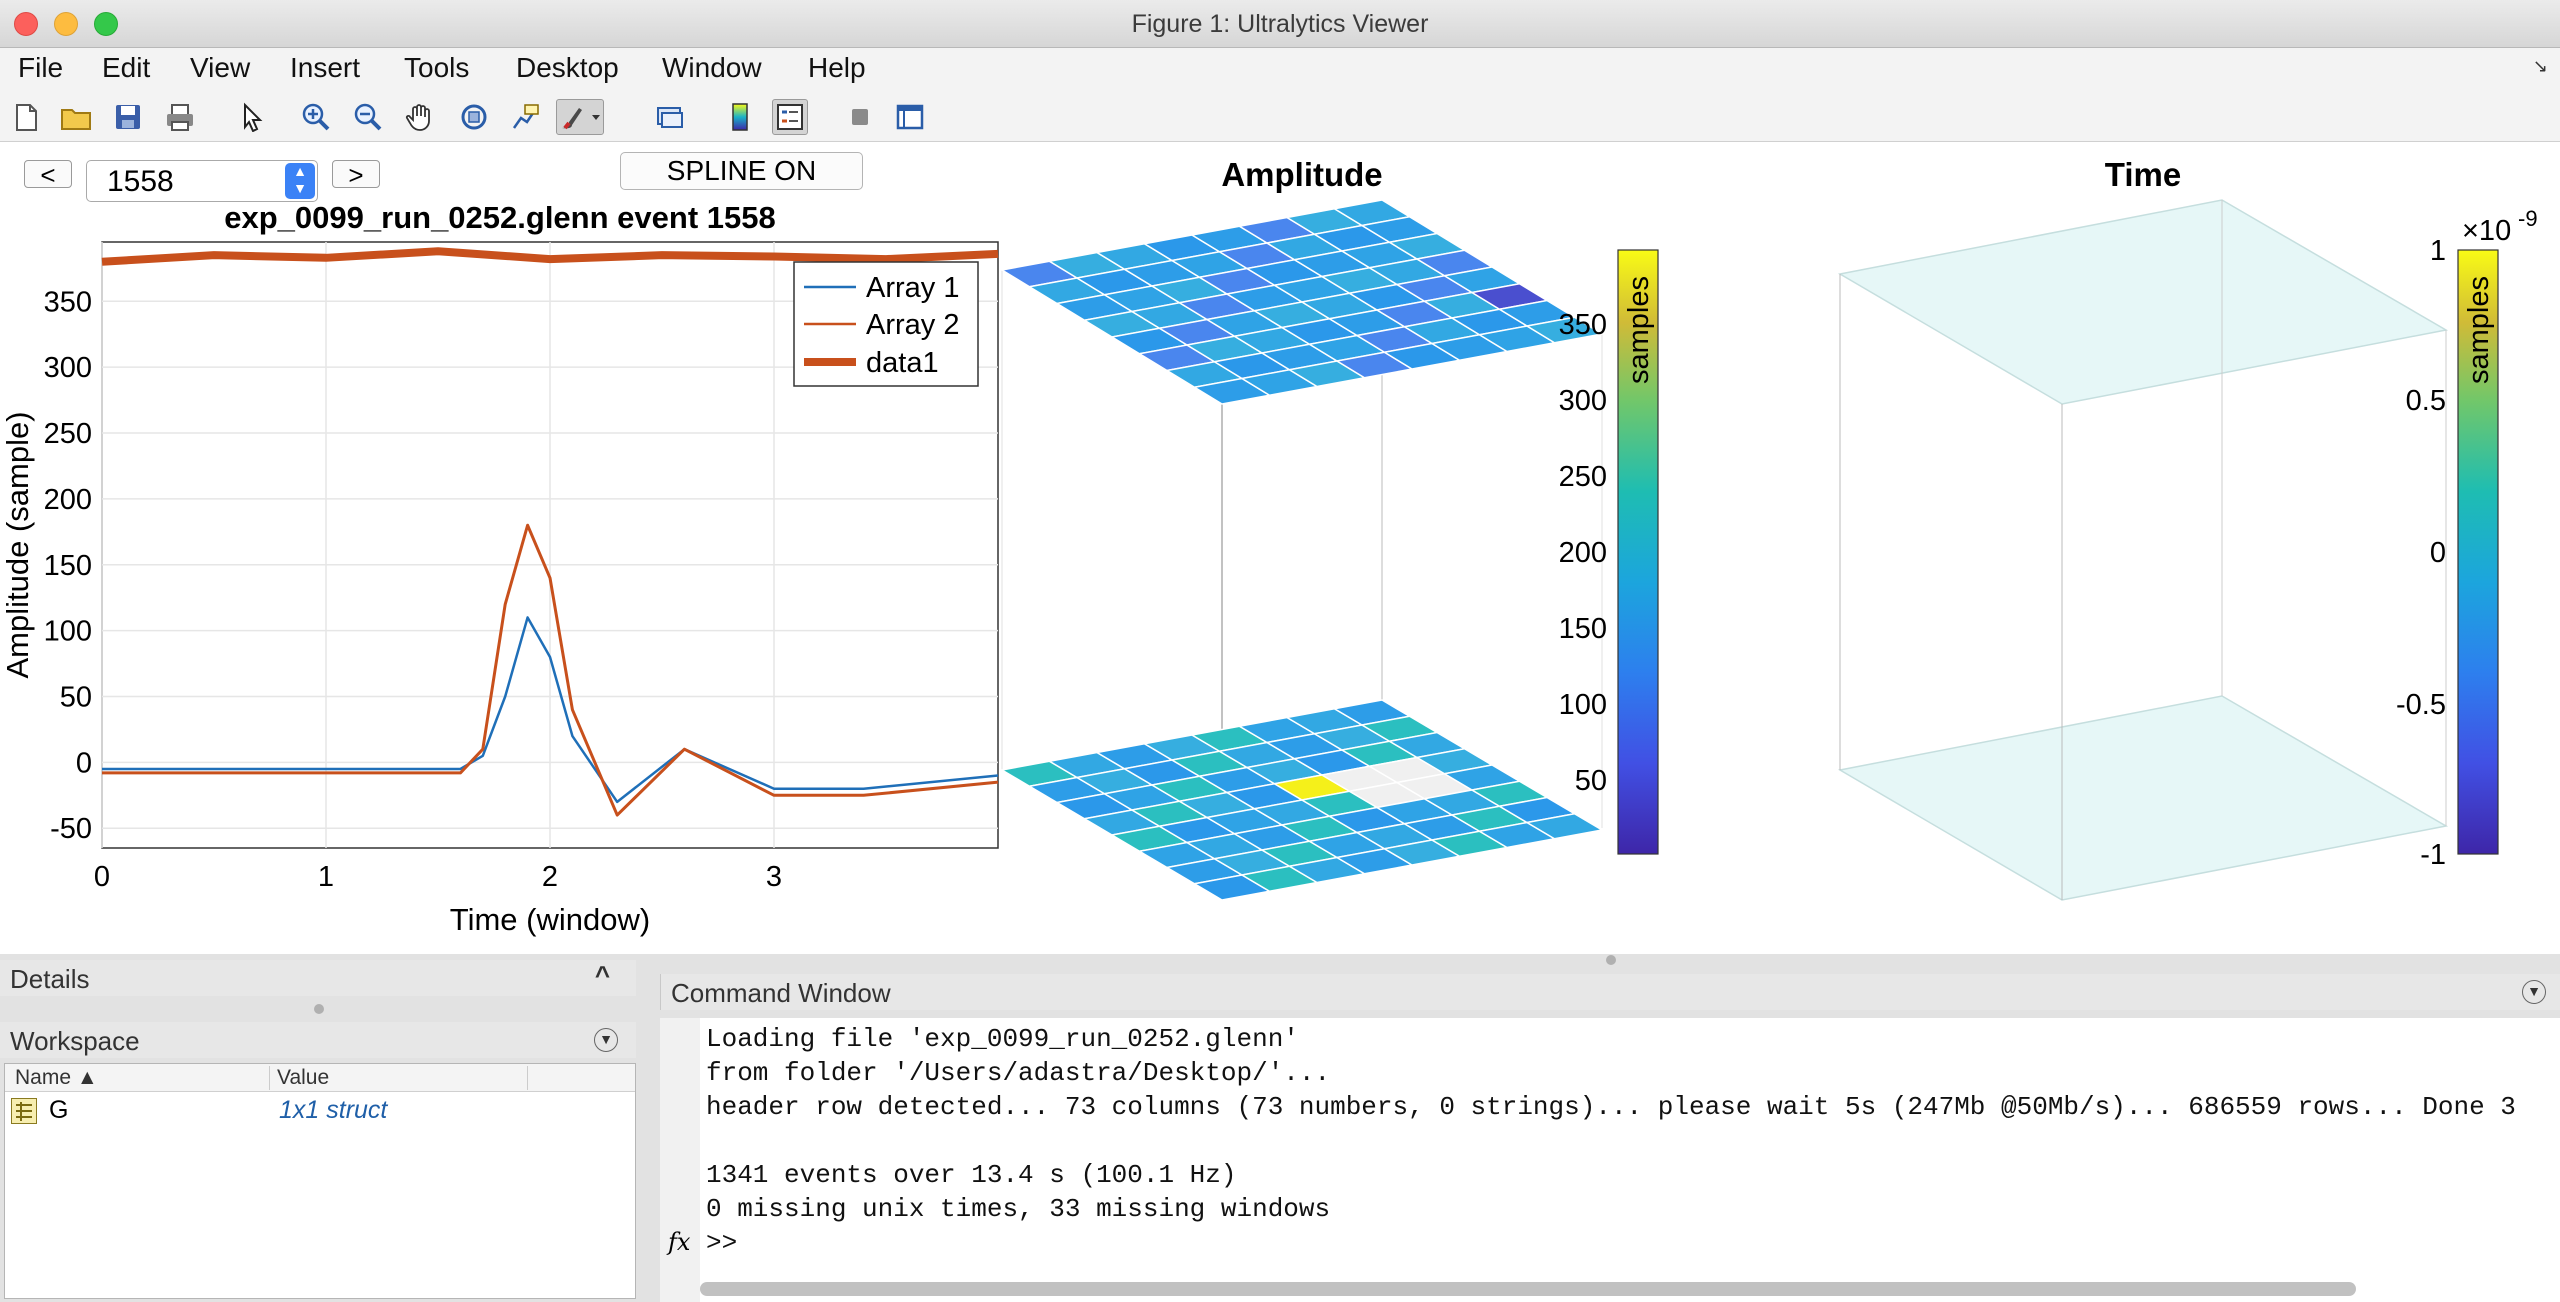  Describe the element at coordinates (319, 1009) in the screenshot. I see `details-splitter-handle` at that location.